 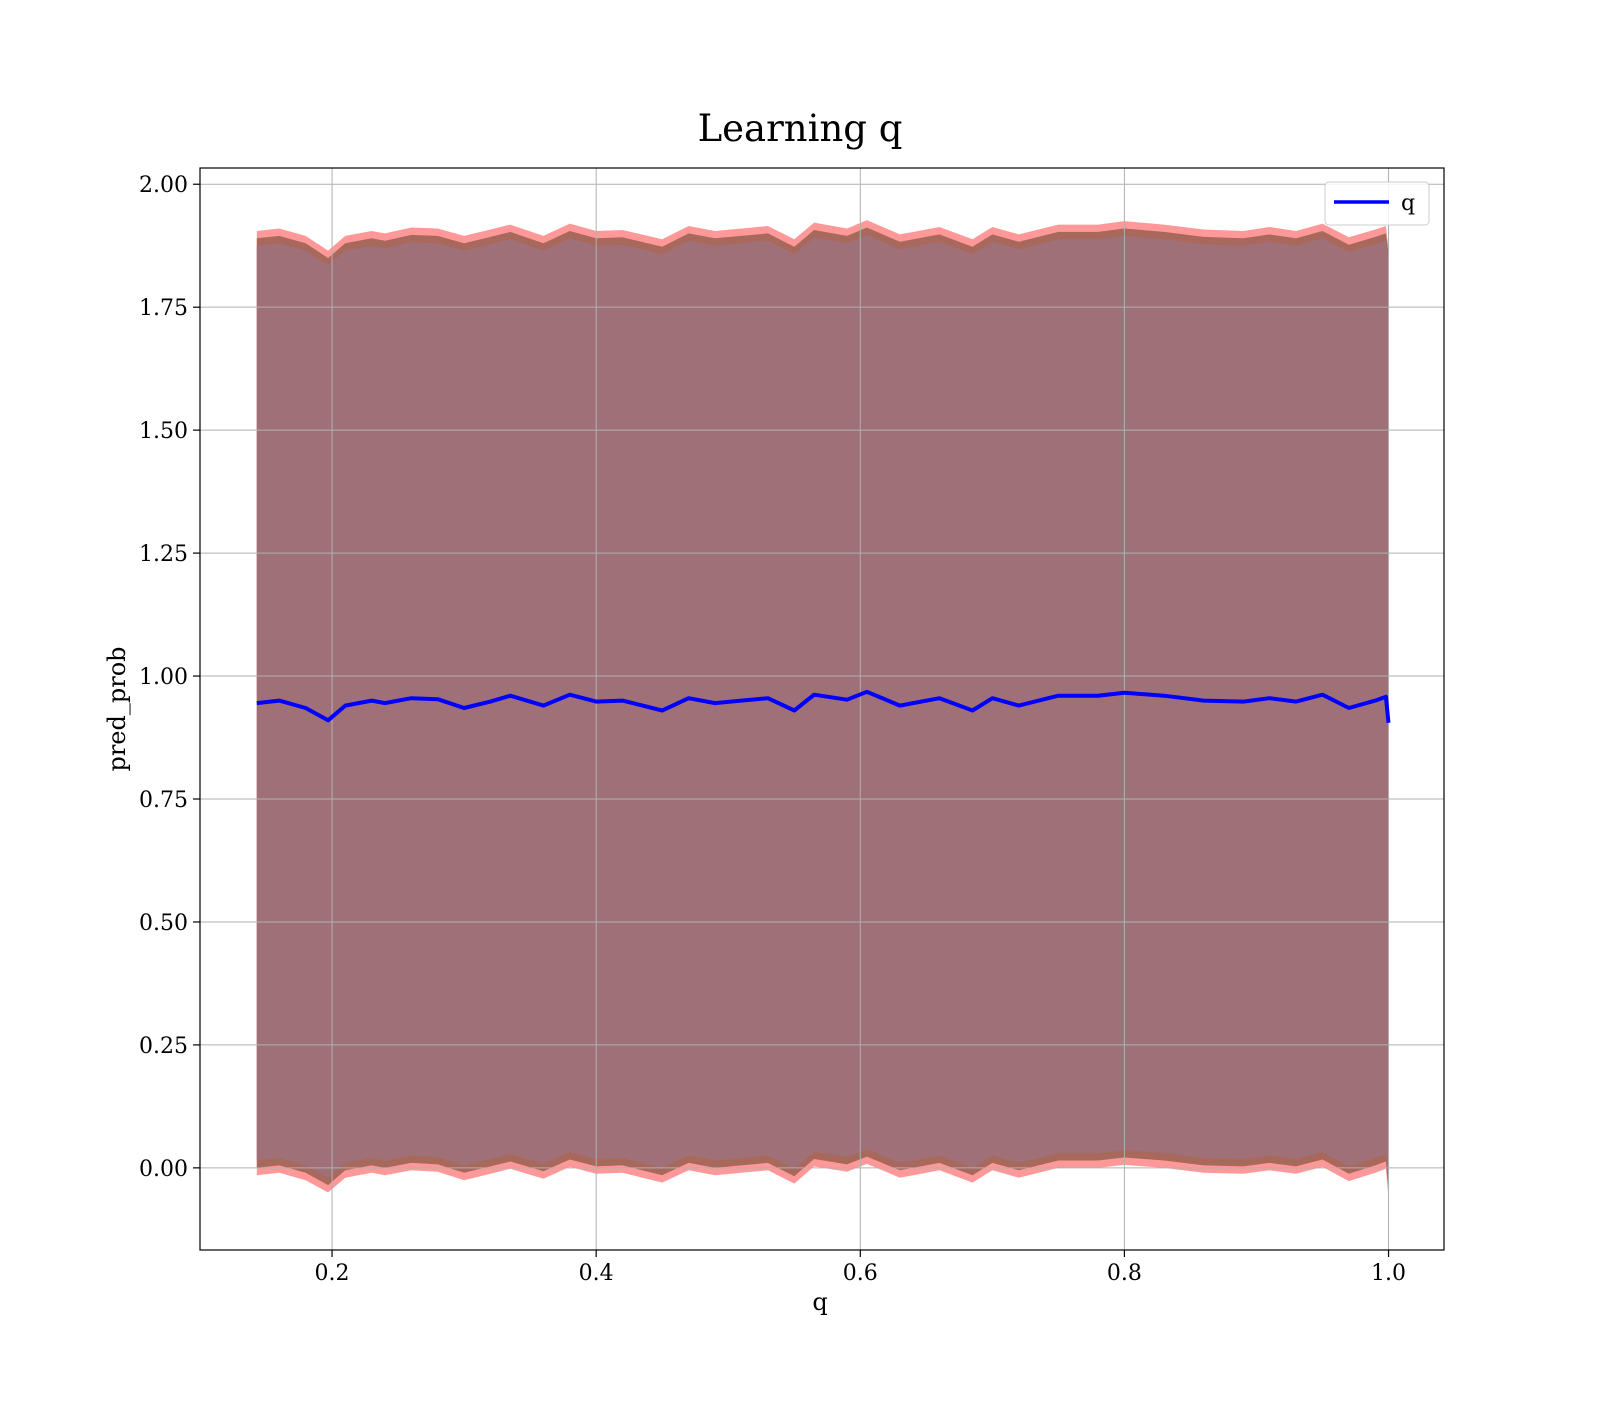 I want to click on x-tick-label: 1.0, so click(x=1388, y=1273).